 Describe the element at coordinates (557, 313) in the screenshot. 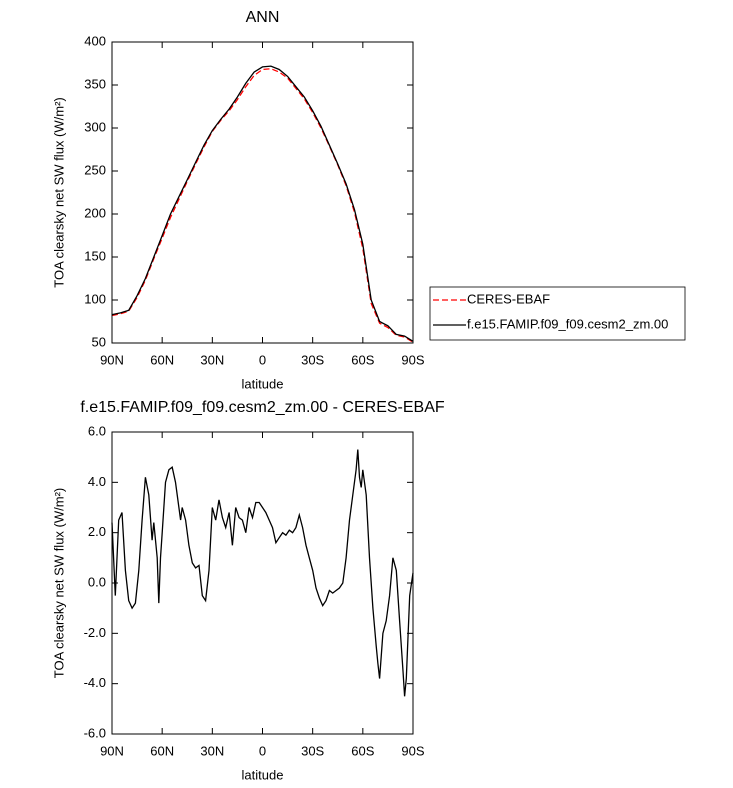

I see `legend-box` at that location.